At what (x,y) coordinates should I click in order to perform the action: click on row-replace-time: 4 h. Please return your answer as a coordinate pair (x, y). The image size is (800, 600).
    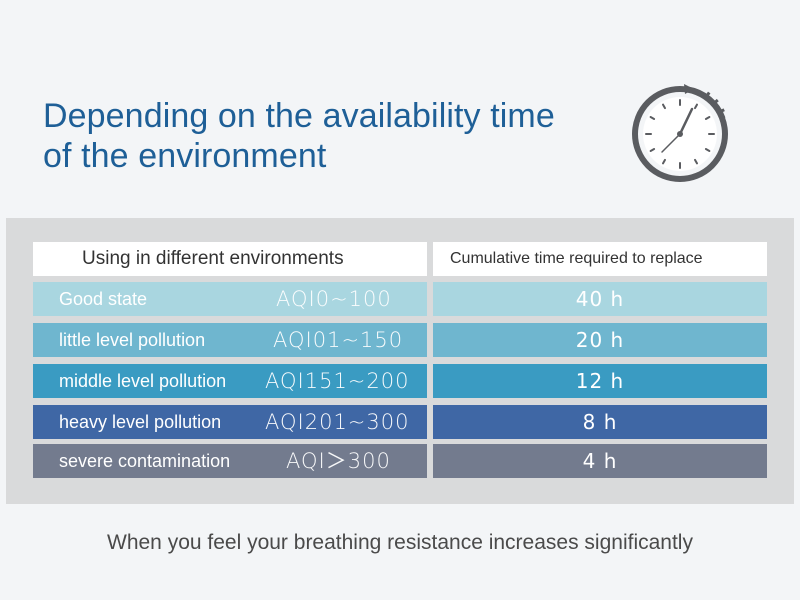
    Looking at the image, I should click on (600, 461).